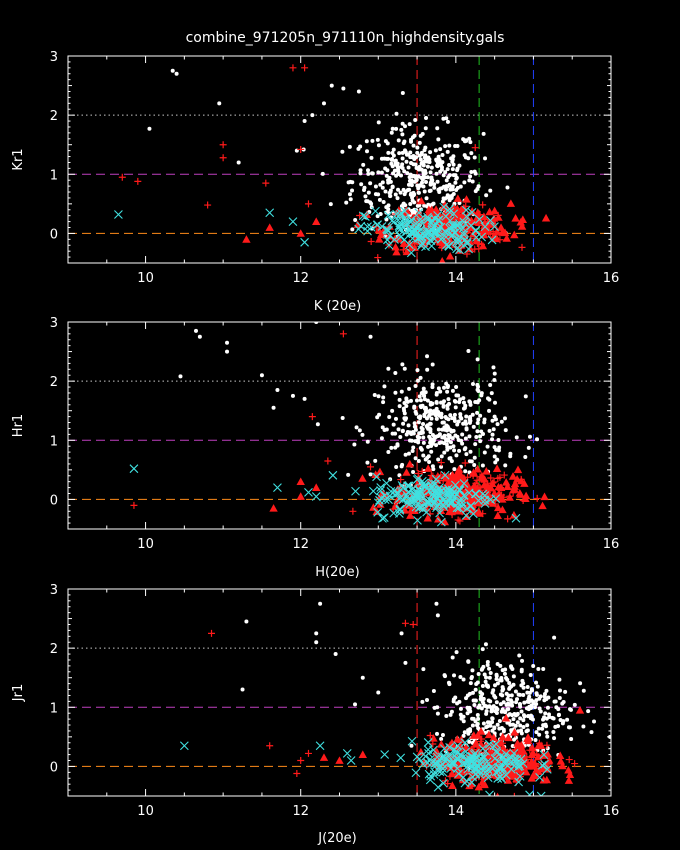 The width and height of the screenshot is (680, 850). What do you see at coordinates (456, 278) in the screenshot?
I see `x-tick-label: 14` at bounding box center [456, 278].